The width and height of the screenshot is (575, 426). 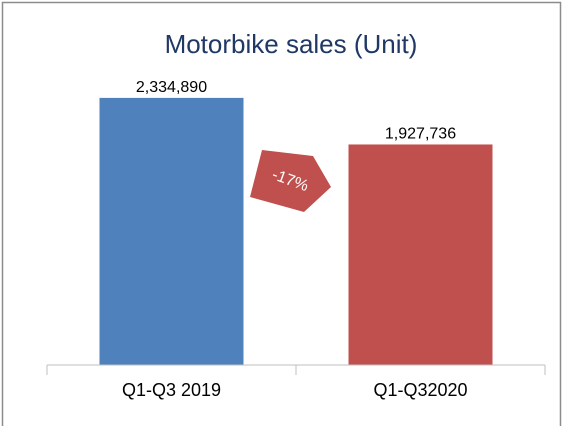 I want to click on annotation-shape, so click(x=290, y=181).